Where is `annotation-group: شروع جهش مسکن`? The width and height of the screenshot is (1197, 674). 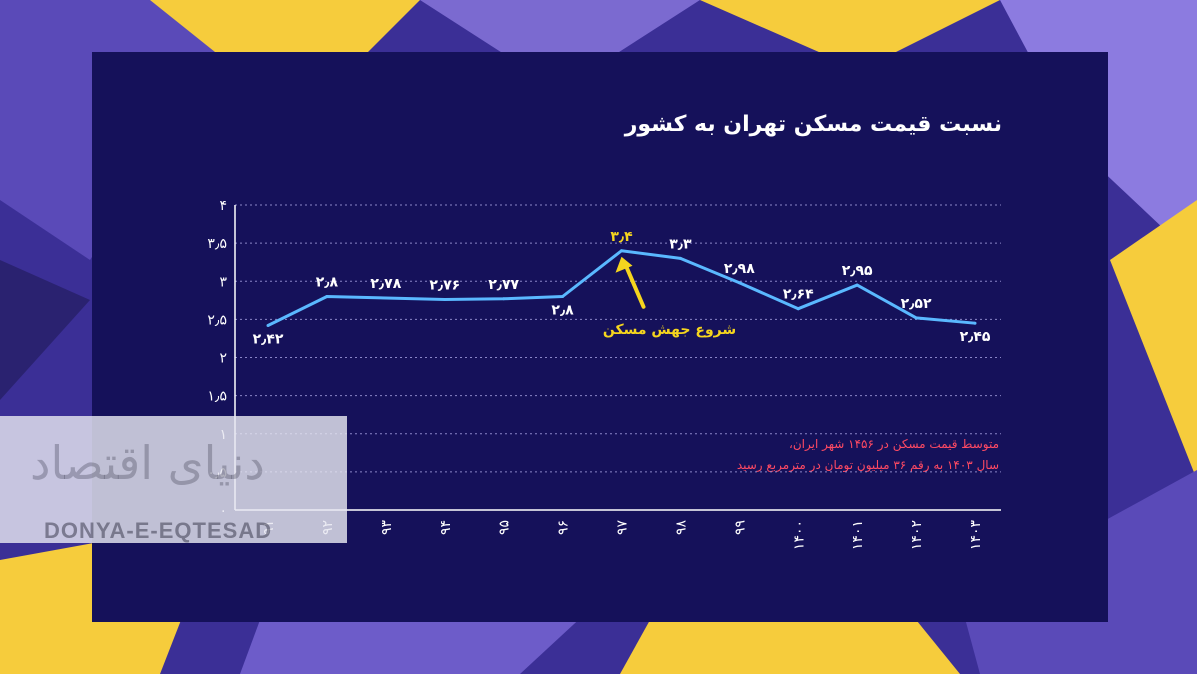 annotation-group: شروع جهش مسکن is located at coordinates (669, 297).